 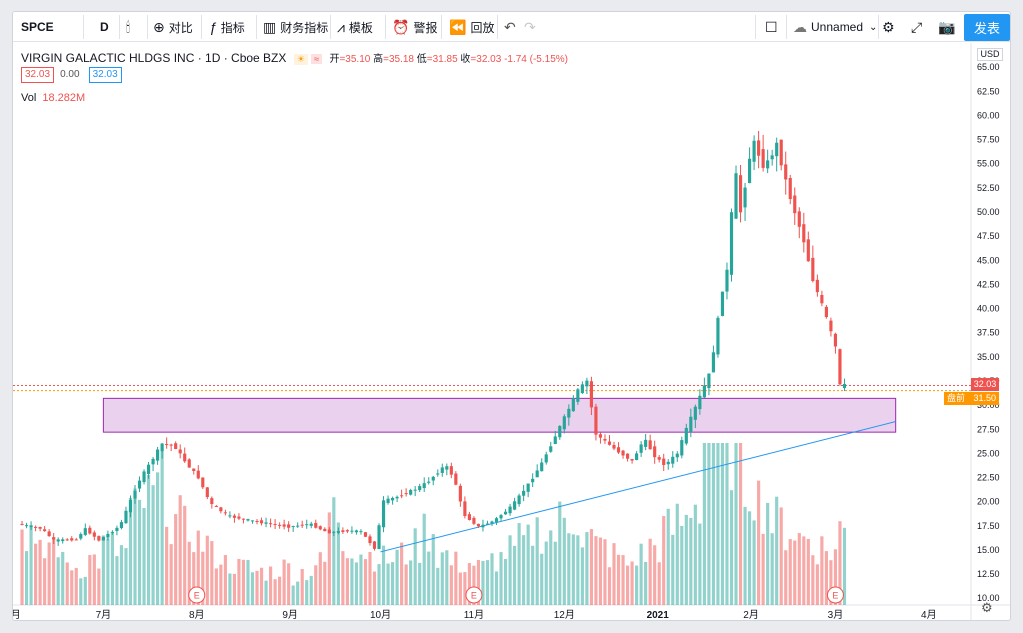 I want to click on templates-button: ⩘ 模板, so click(x=355, y=27).